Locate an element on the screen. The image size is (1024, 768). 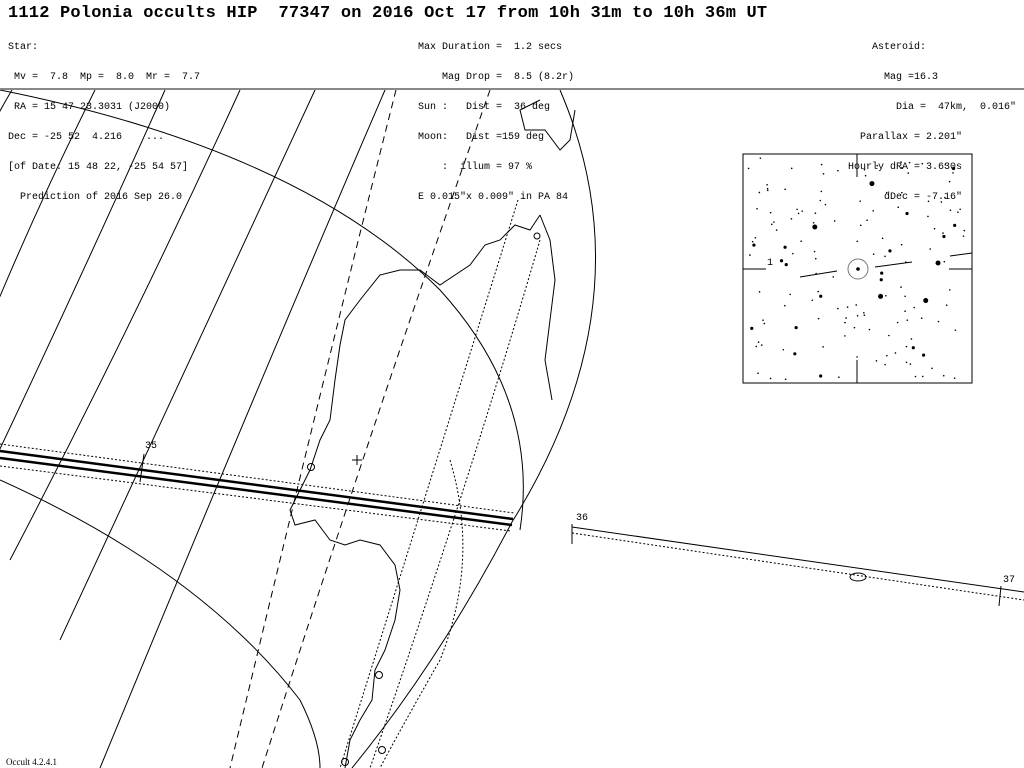
hourly-dra: Hourly dRA = 3.630s is located at coordinates (904, 167).